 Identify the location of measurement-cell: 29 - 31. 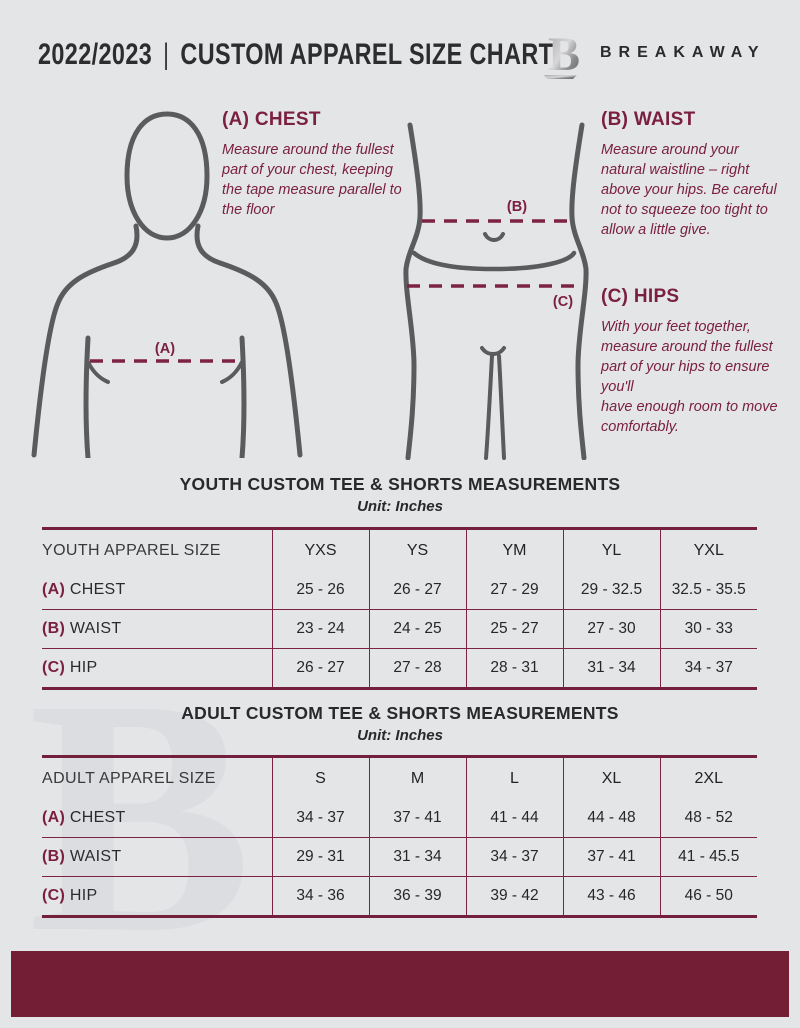
(320, 857).